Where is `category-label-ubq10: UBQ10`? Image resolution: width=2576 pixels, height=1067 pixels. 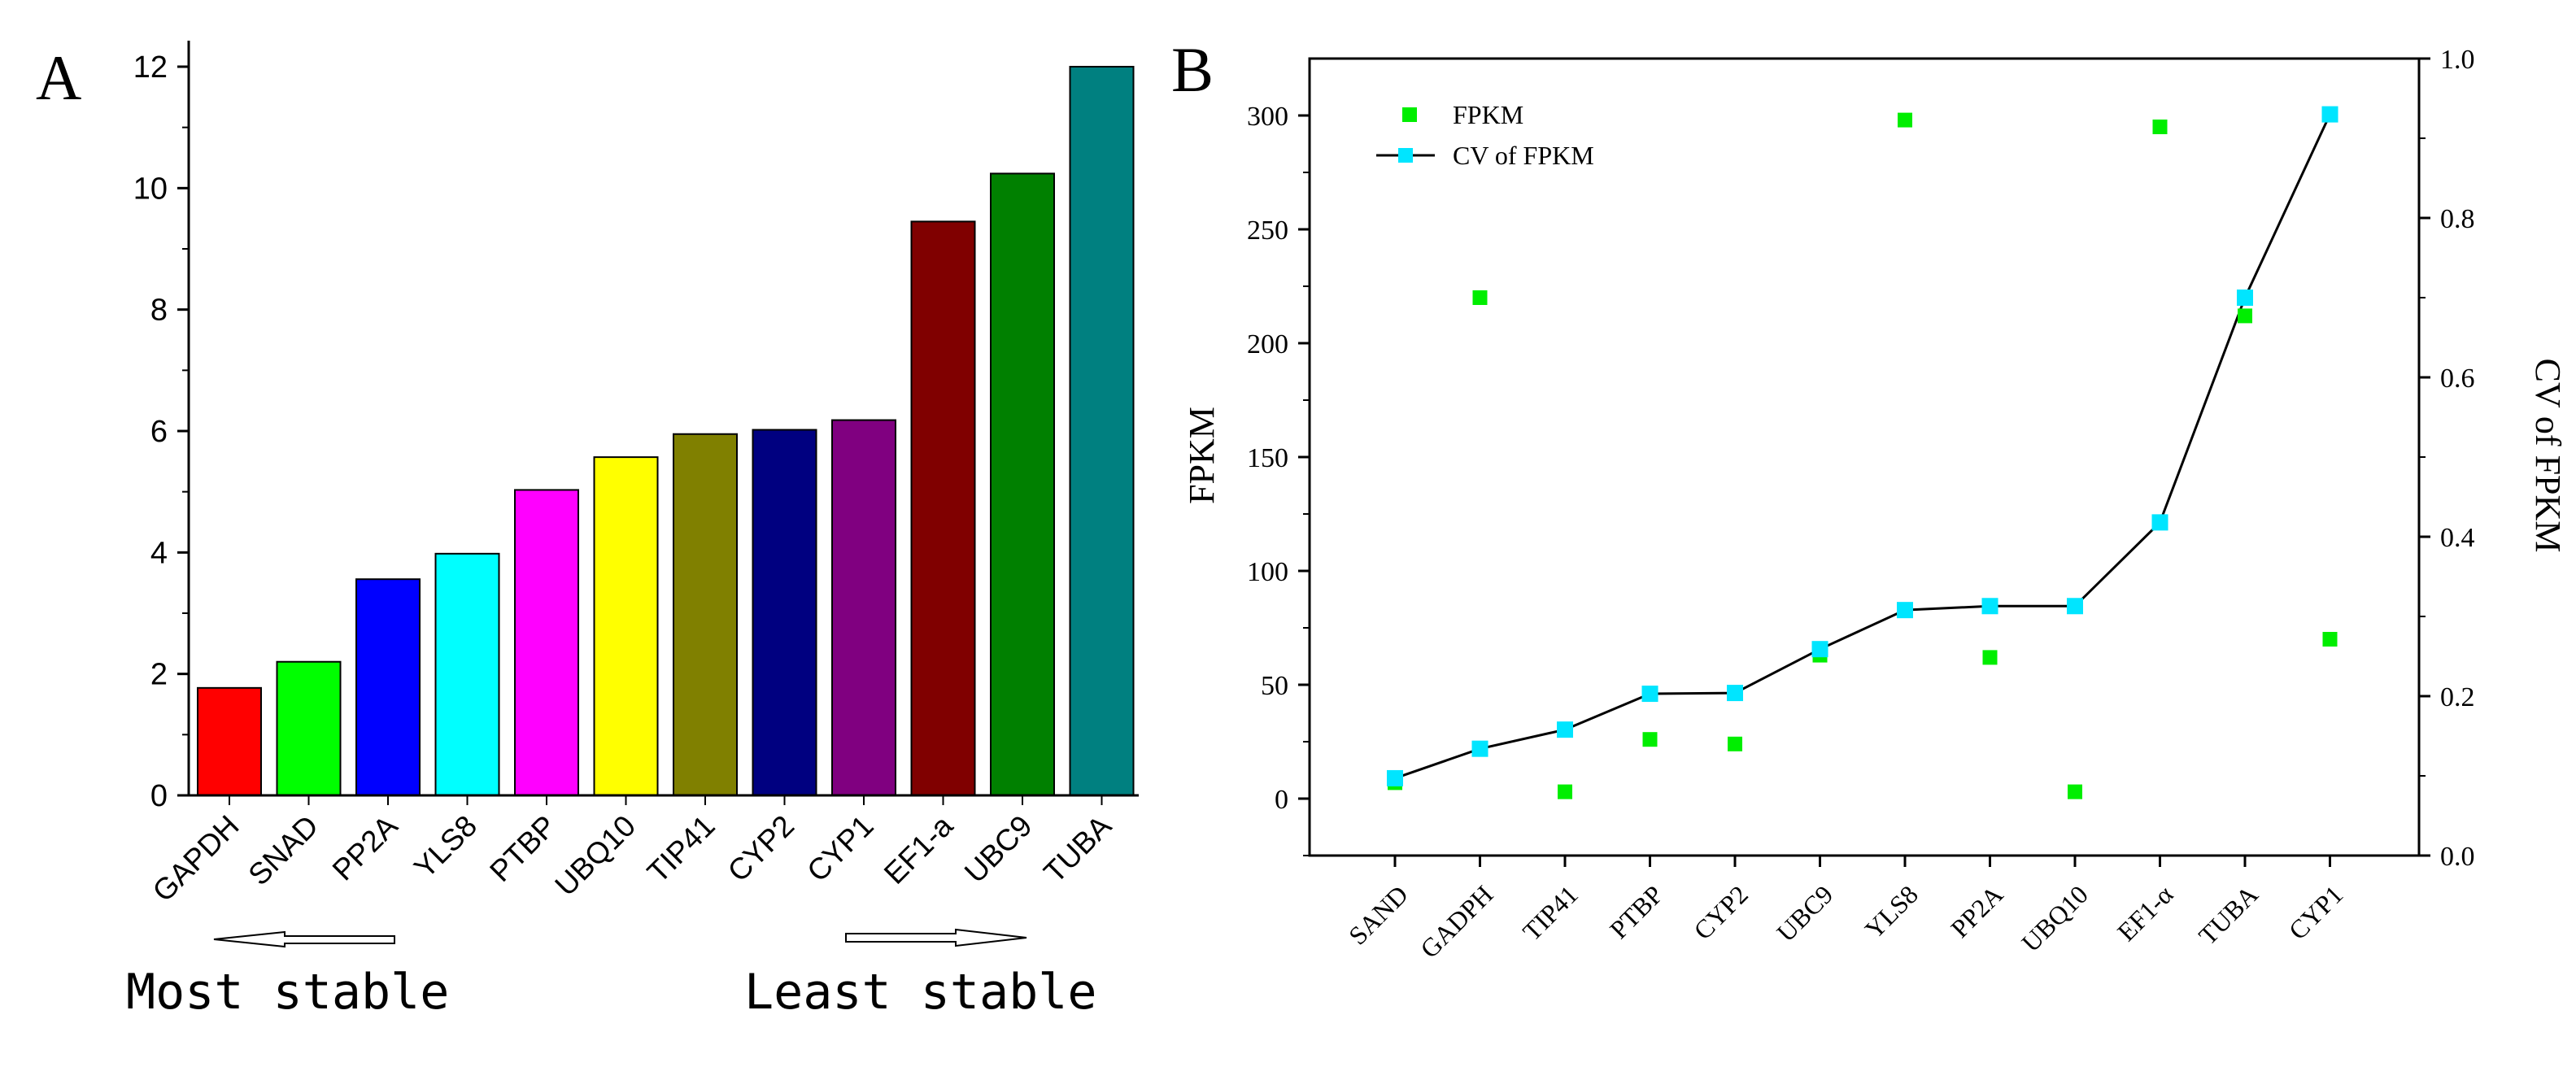
category-label-ubq10: UBQ10 is located at coordinates (595, 856).